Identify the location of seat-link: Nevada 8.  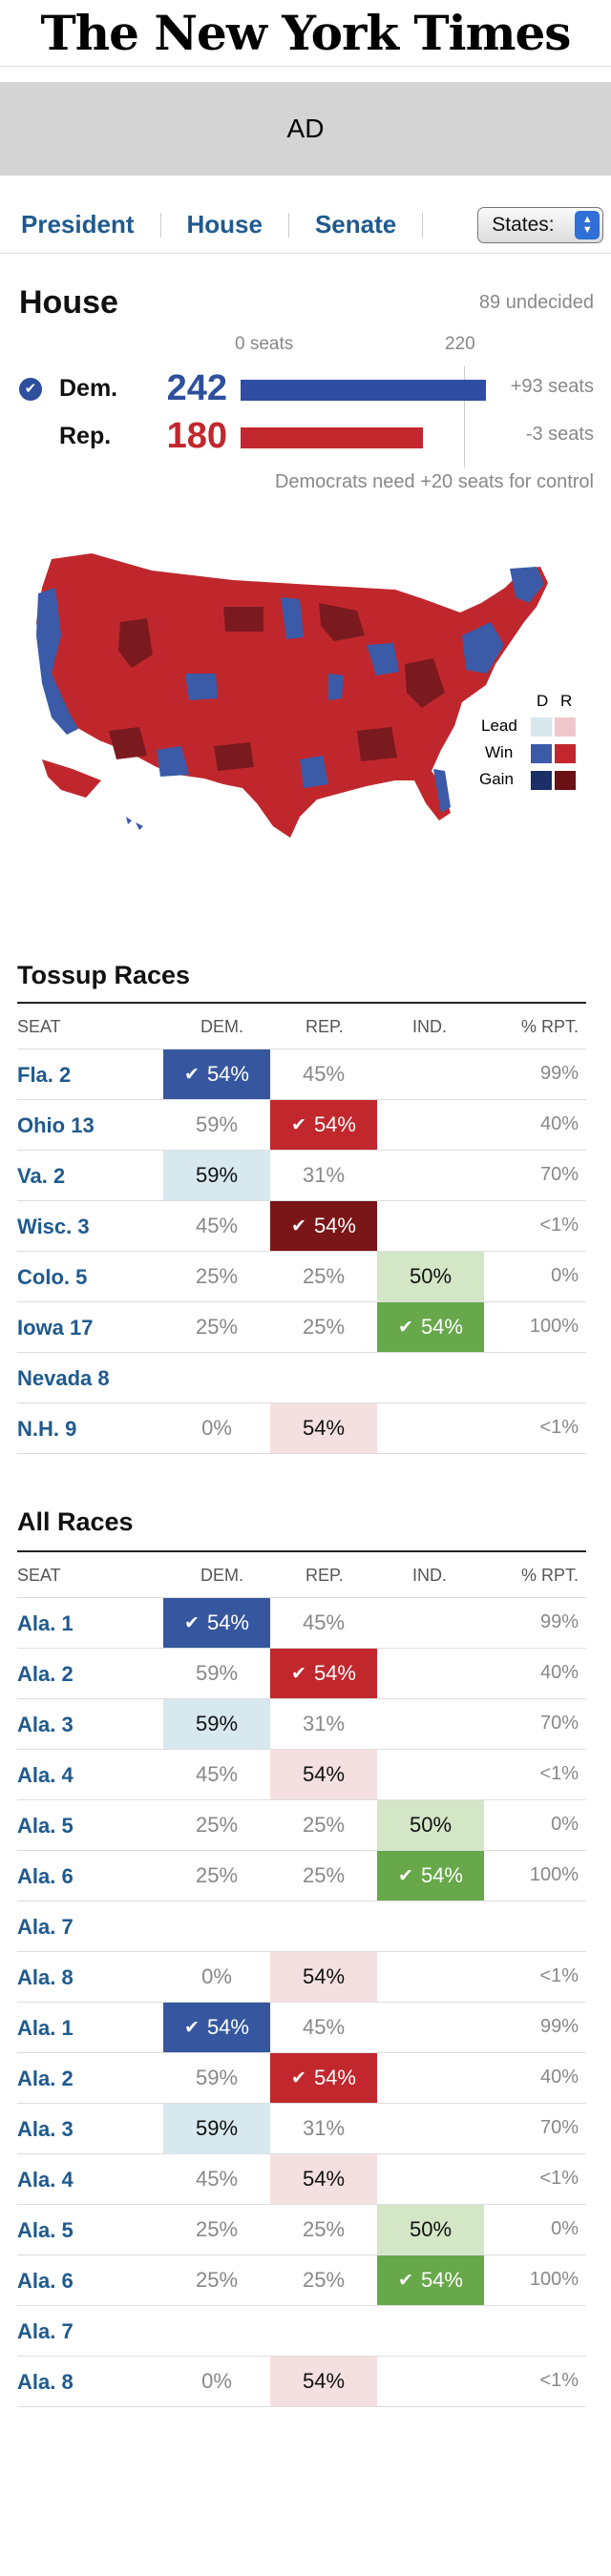
(64, 1378).